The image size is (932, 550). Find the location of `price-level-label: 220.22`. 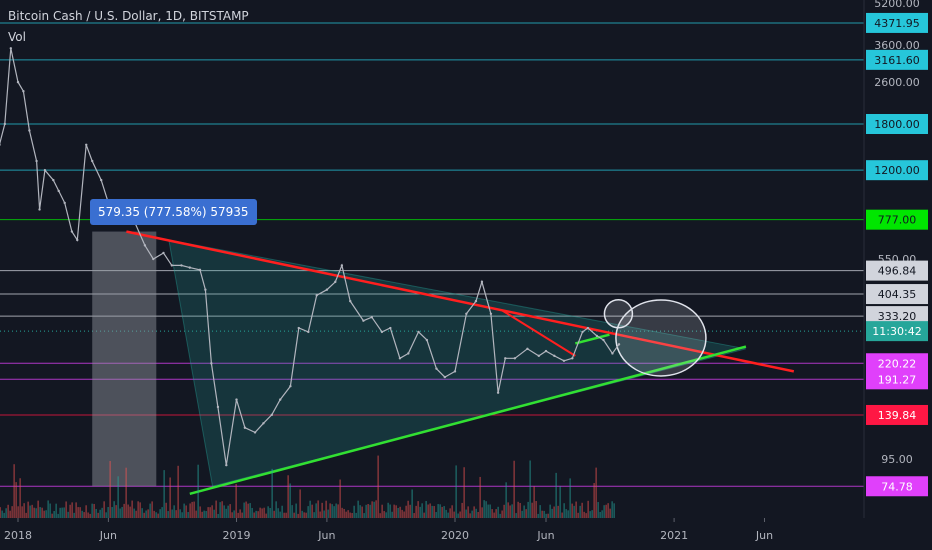

price-level-label: 220.22 is located at coordinates (897, 363).